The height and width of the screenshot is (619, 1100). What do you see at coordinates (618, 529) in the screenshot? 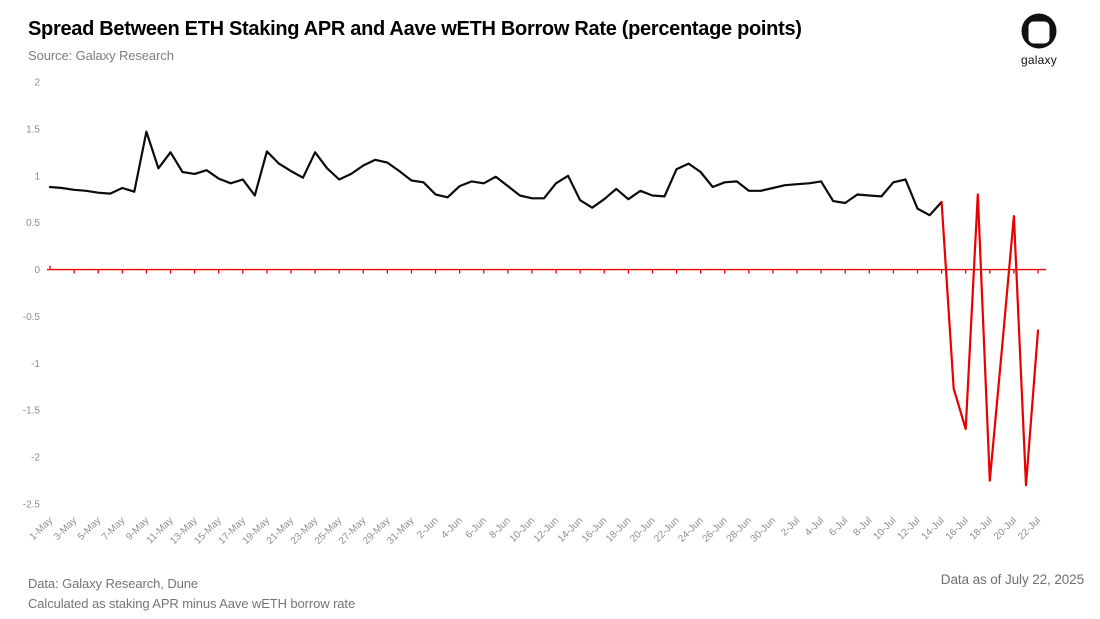
I see `svg-text: 18-Jun` at bounding box center [618, 529].